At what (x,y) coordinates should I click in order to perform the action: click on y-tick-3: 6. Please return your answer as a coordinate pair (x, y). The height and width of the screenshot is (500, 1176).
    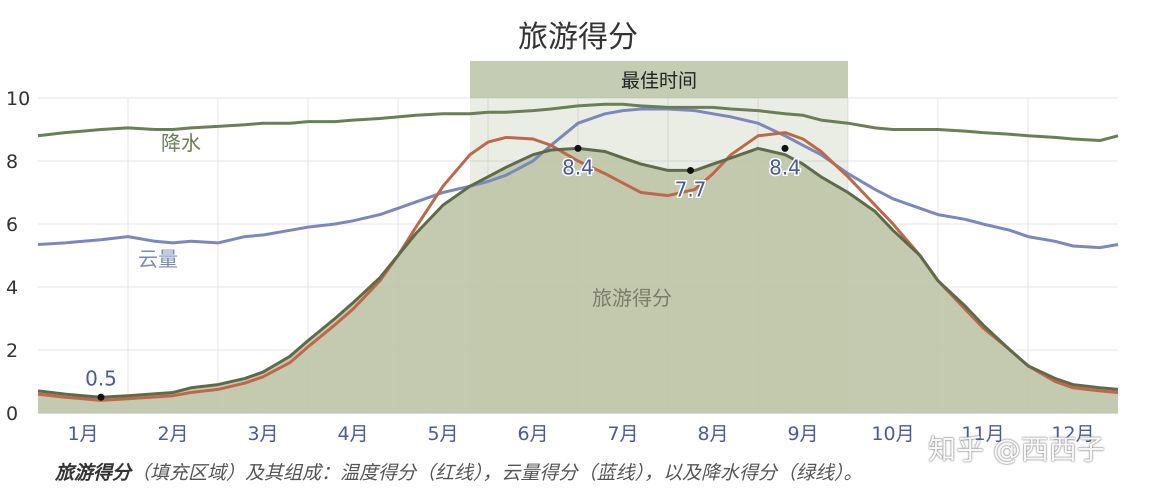
    Looking at the image, I should click on (12, 225).